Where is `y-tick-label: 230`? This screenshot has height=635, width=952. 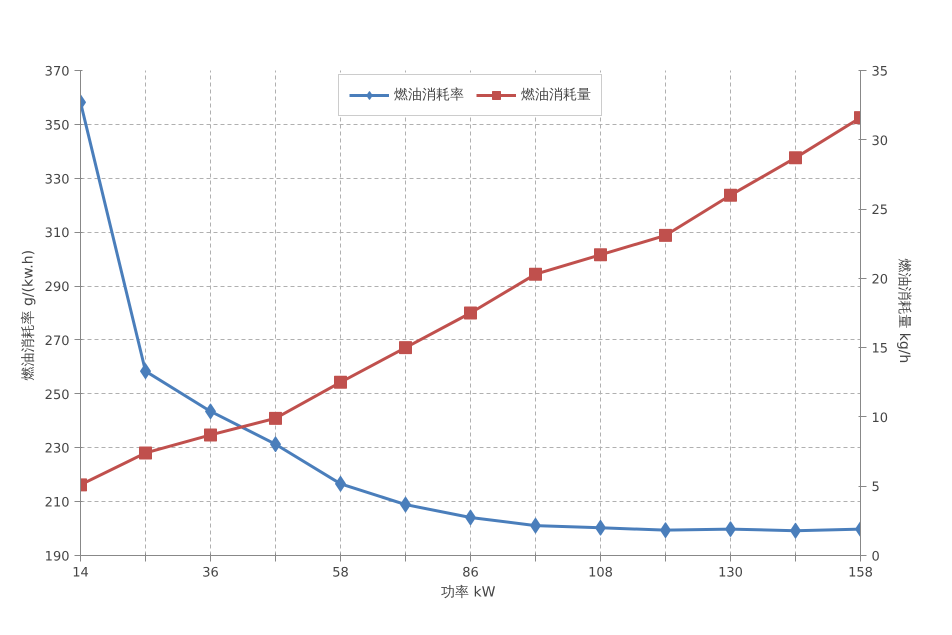 y-tick-label: 230 is located at coordinates (57, 449).